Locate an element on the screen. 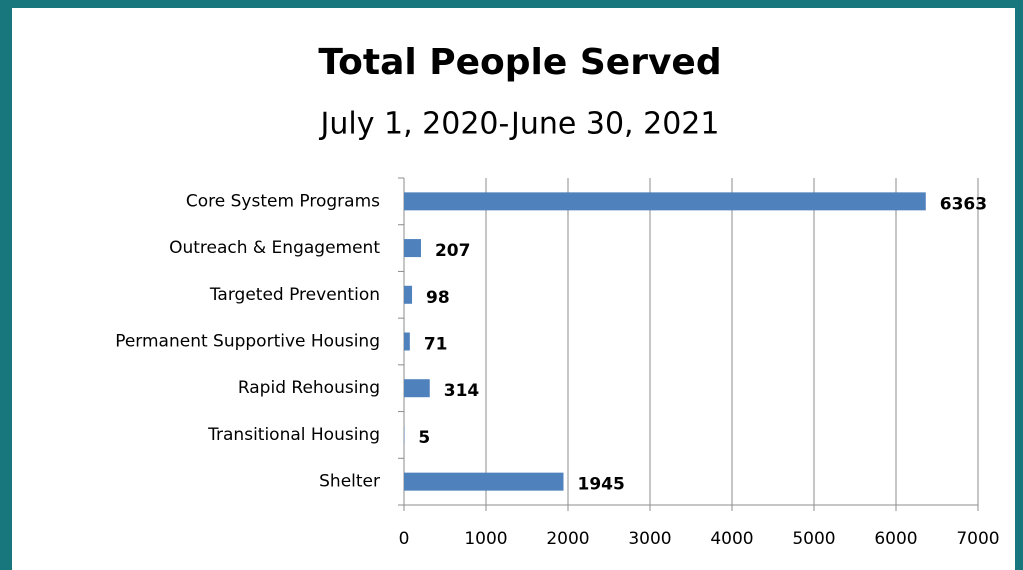  x-tick-label: 4000 is located at coordinates (731, 539).